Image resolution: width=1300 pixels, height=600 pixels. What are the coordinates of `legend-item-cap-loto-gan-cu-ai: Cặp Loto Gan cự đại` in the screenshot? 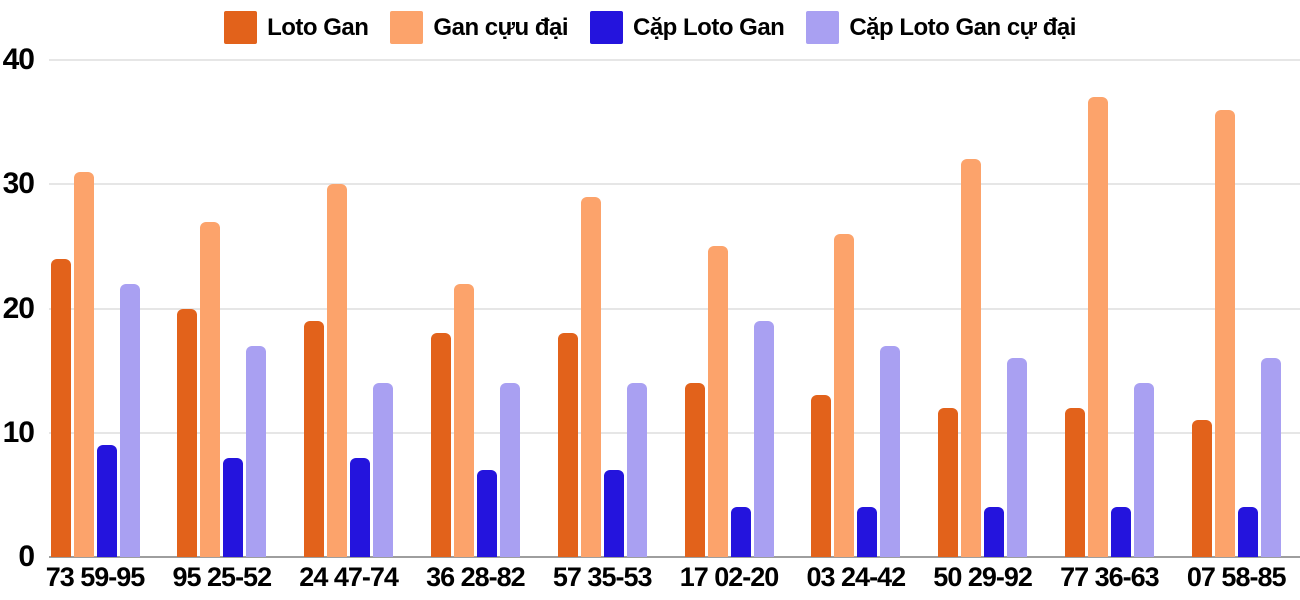 It's located at (941, 27).